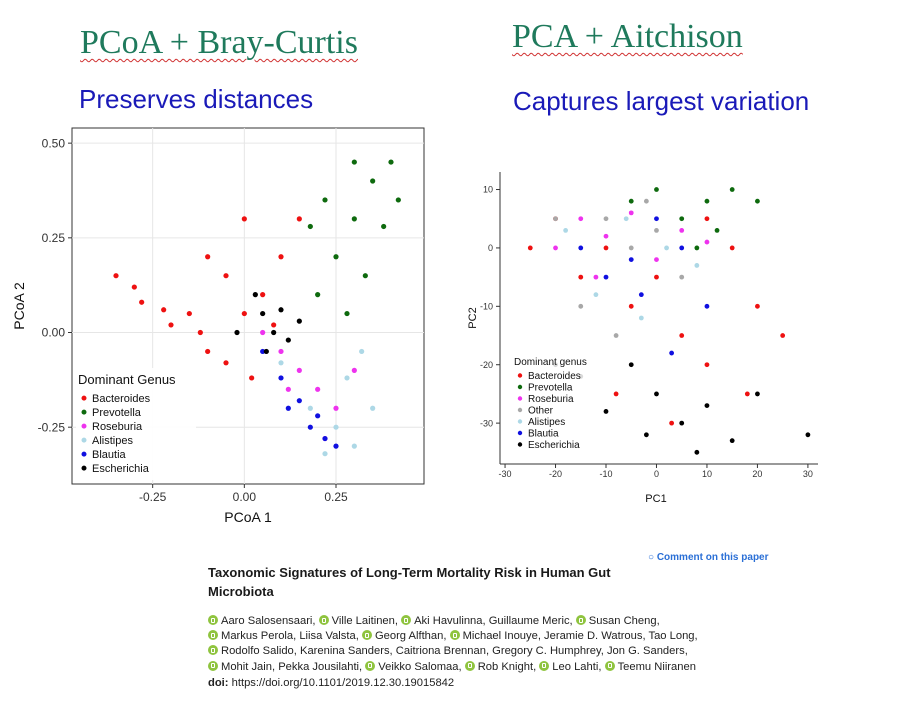 This screenshot has width=906, height=703. I want to click on y-tick-label: 10, so click(488, 190).